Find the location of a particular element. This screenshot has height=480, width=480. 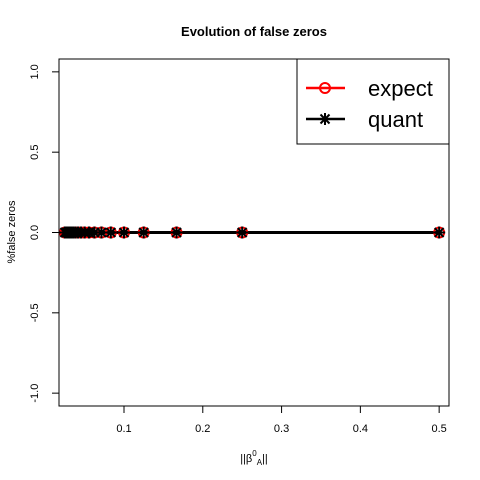

x-tick-label: 0.3 is located at coordinates (281, 429).